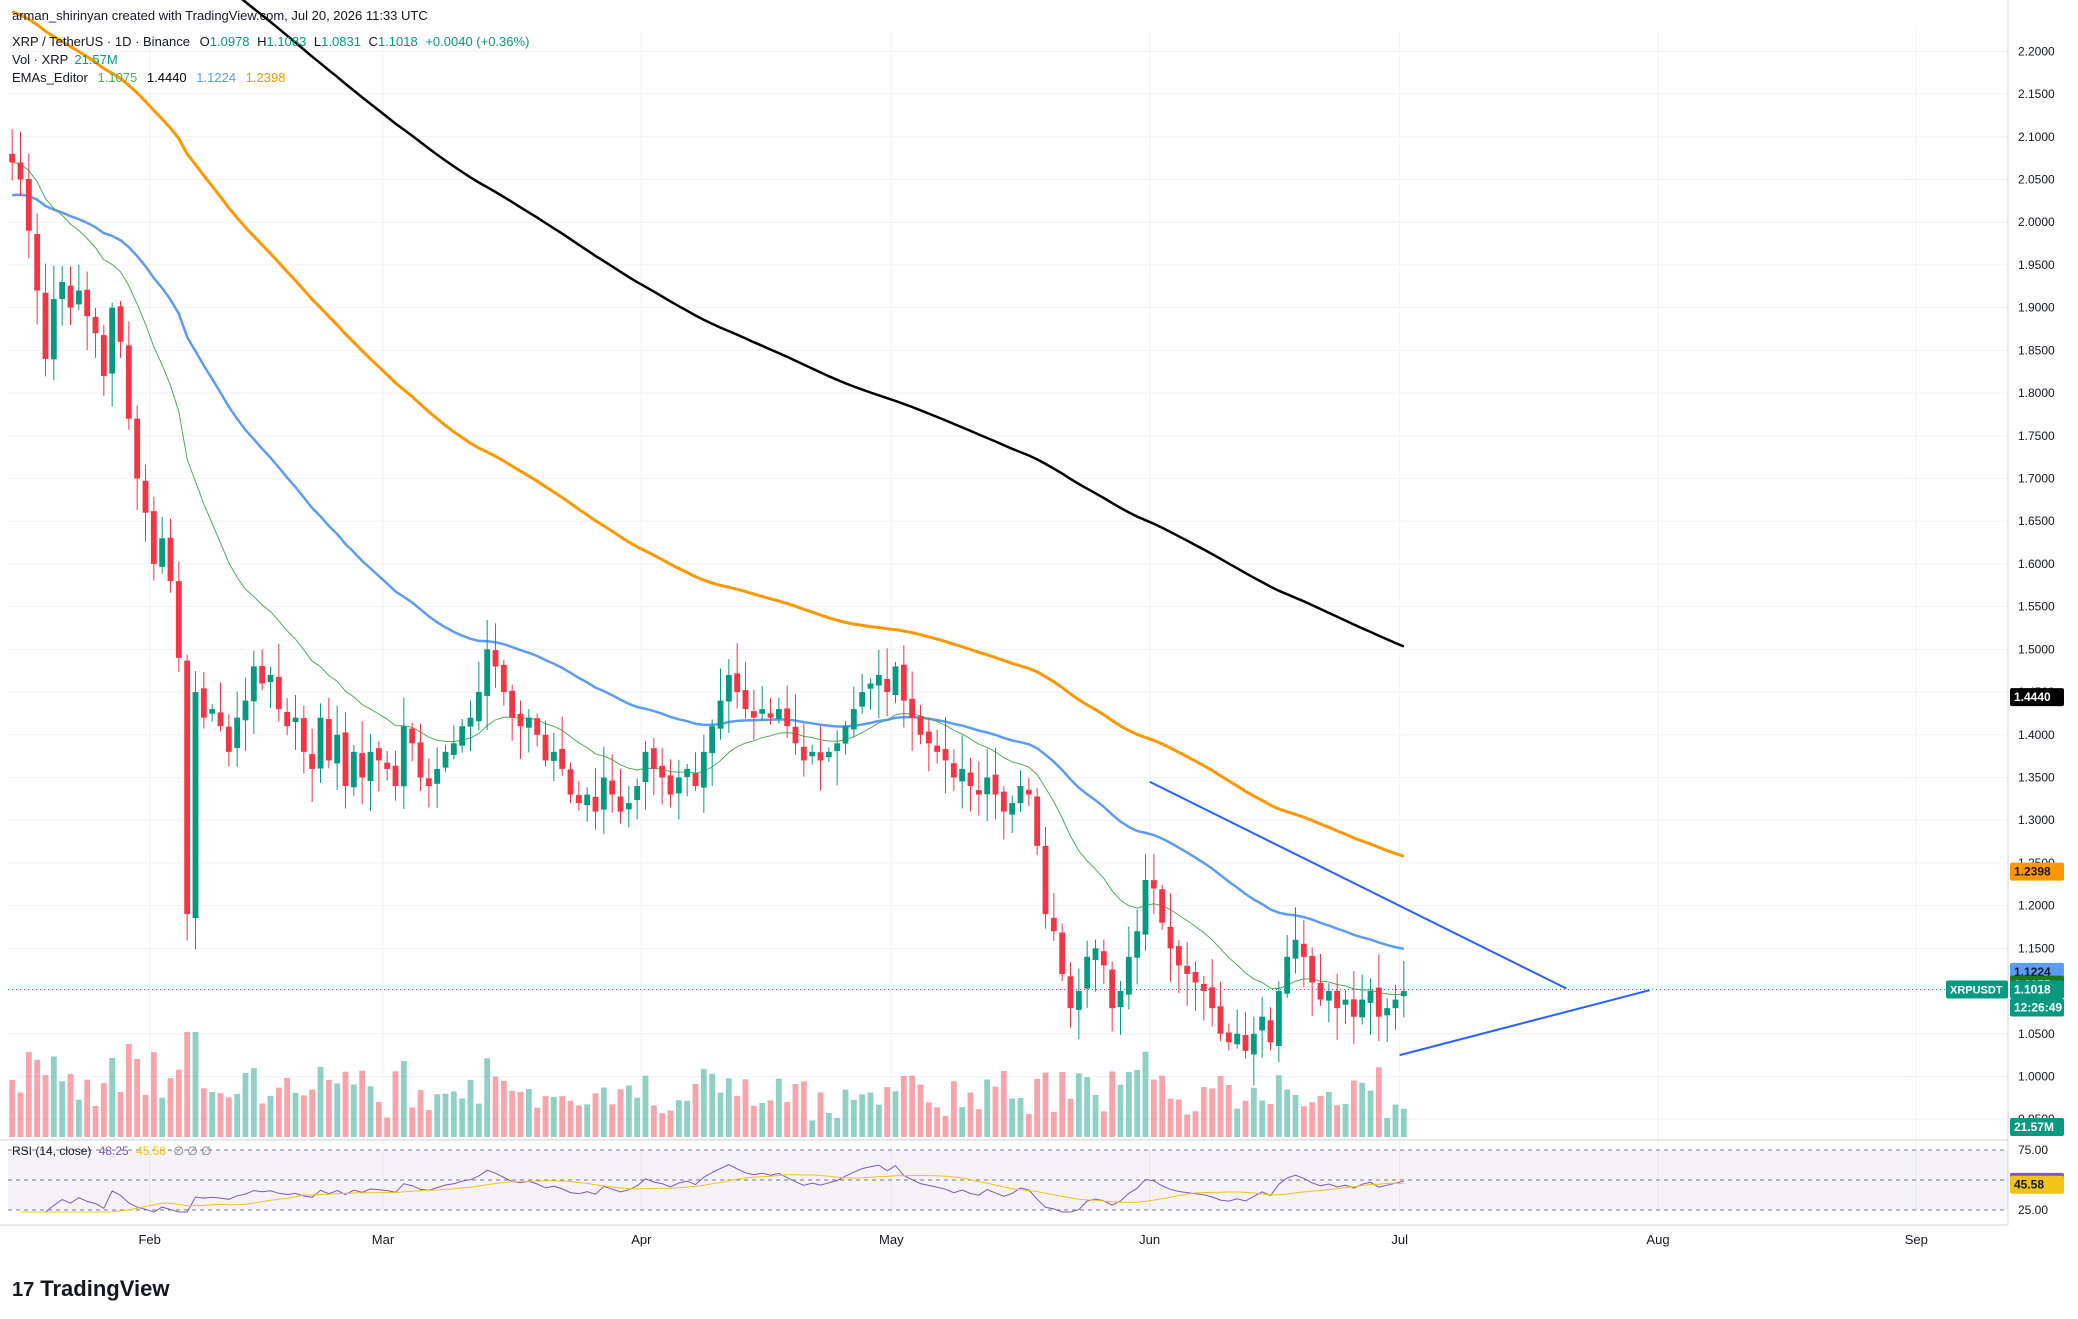  I want to click on volume-badge-bg, so click(2037, 1127).